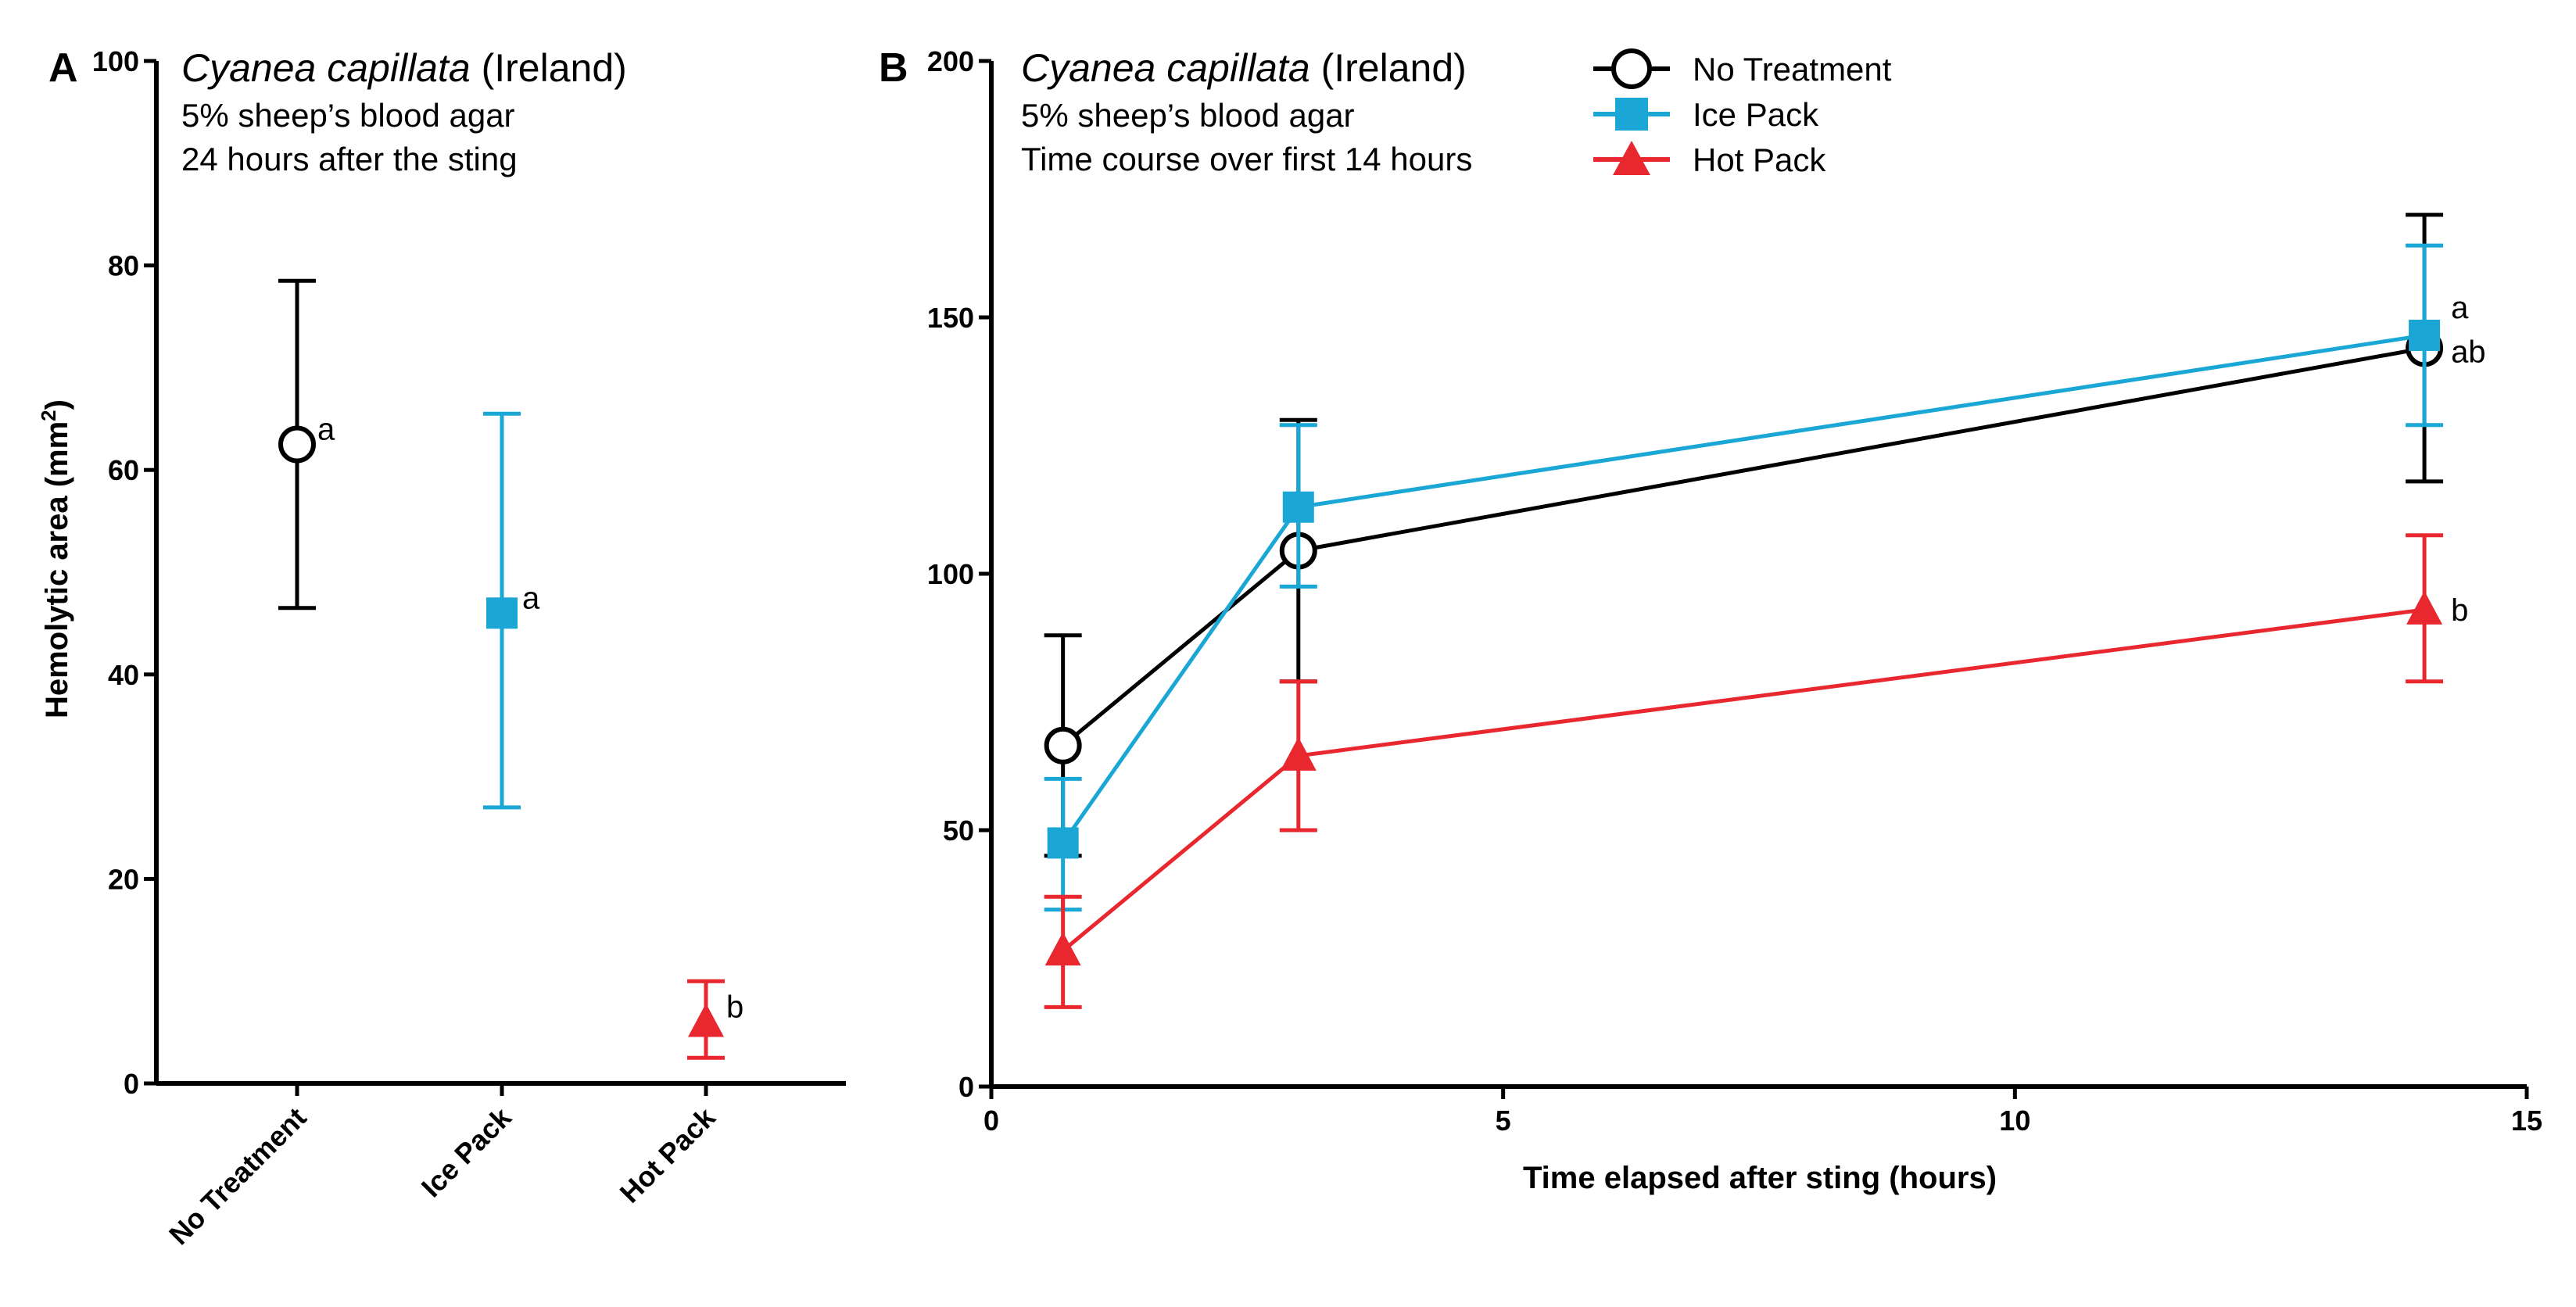  Describe the element at coordinates (950, 61) in the screenshot. I see `panel-b-y-tick-label: 200` at that location.